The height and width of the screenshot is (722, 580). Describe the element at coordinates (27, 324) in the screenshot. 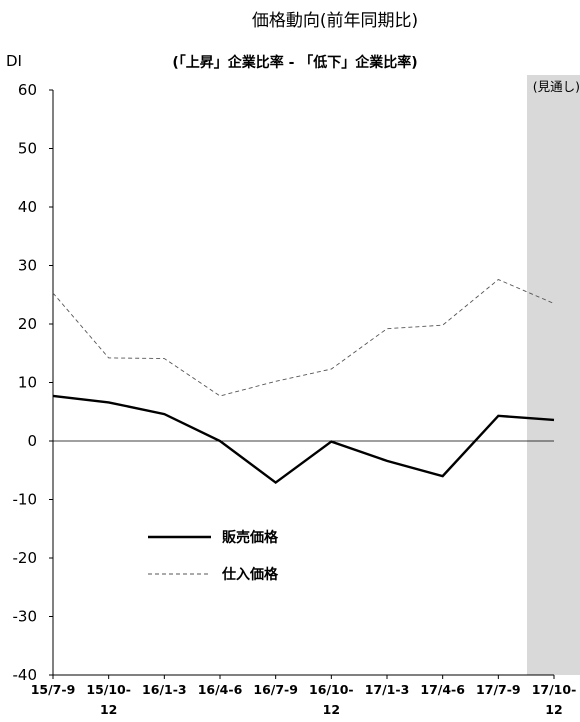

I see `y-tick-label: 20` at that location.